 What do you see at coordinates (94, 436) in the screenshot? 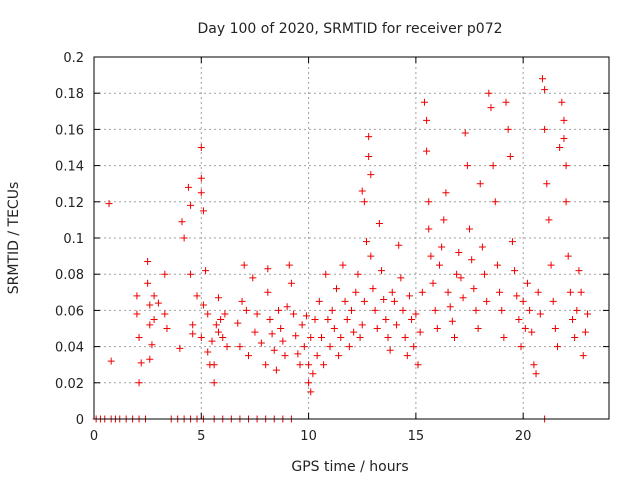
I see `x-tick-label: 0` at bounding box center [94, 436].